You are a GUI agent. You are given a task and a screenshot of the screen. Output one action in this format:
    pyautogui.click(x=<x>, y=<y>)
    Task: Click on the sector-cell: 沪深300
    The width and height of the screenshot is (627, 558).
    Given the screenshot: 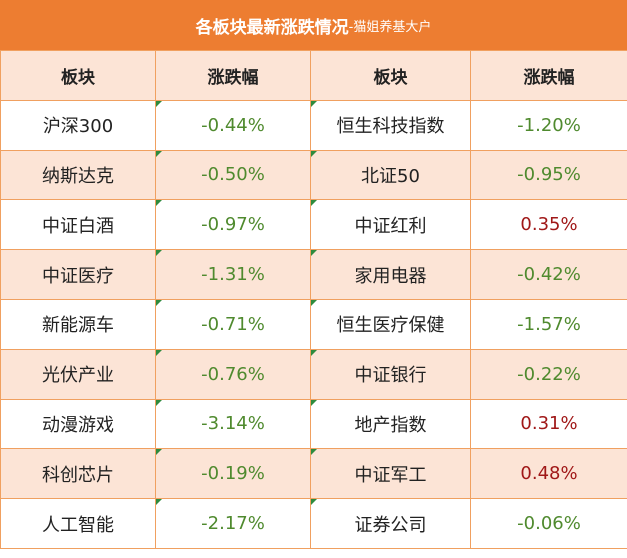 What is the action you would take?
    pyautogui.click(x=78, y=125)
    